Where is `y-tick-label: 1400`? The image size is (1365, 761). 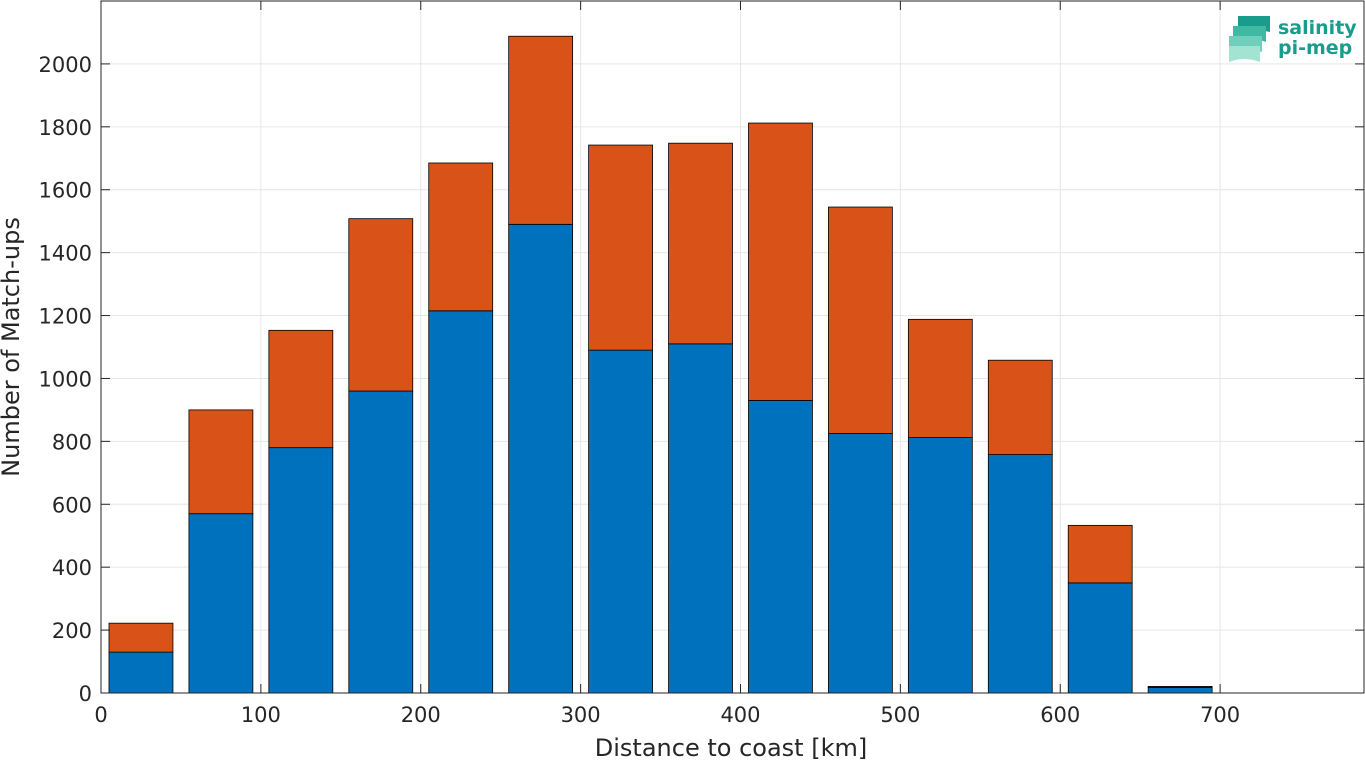 y-tick-label: 1400 is located at coordinates (65, 254).